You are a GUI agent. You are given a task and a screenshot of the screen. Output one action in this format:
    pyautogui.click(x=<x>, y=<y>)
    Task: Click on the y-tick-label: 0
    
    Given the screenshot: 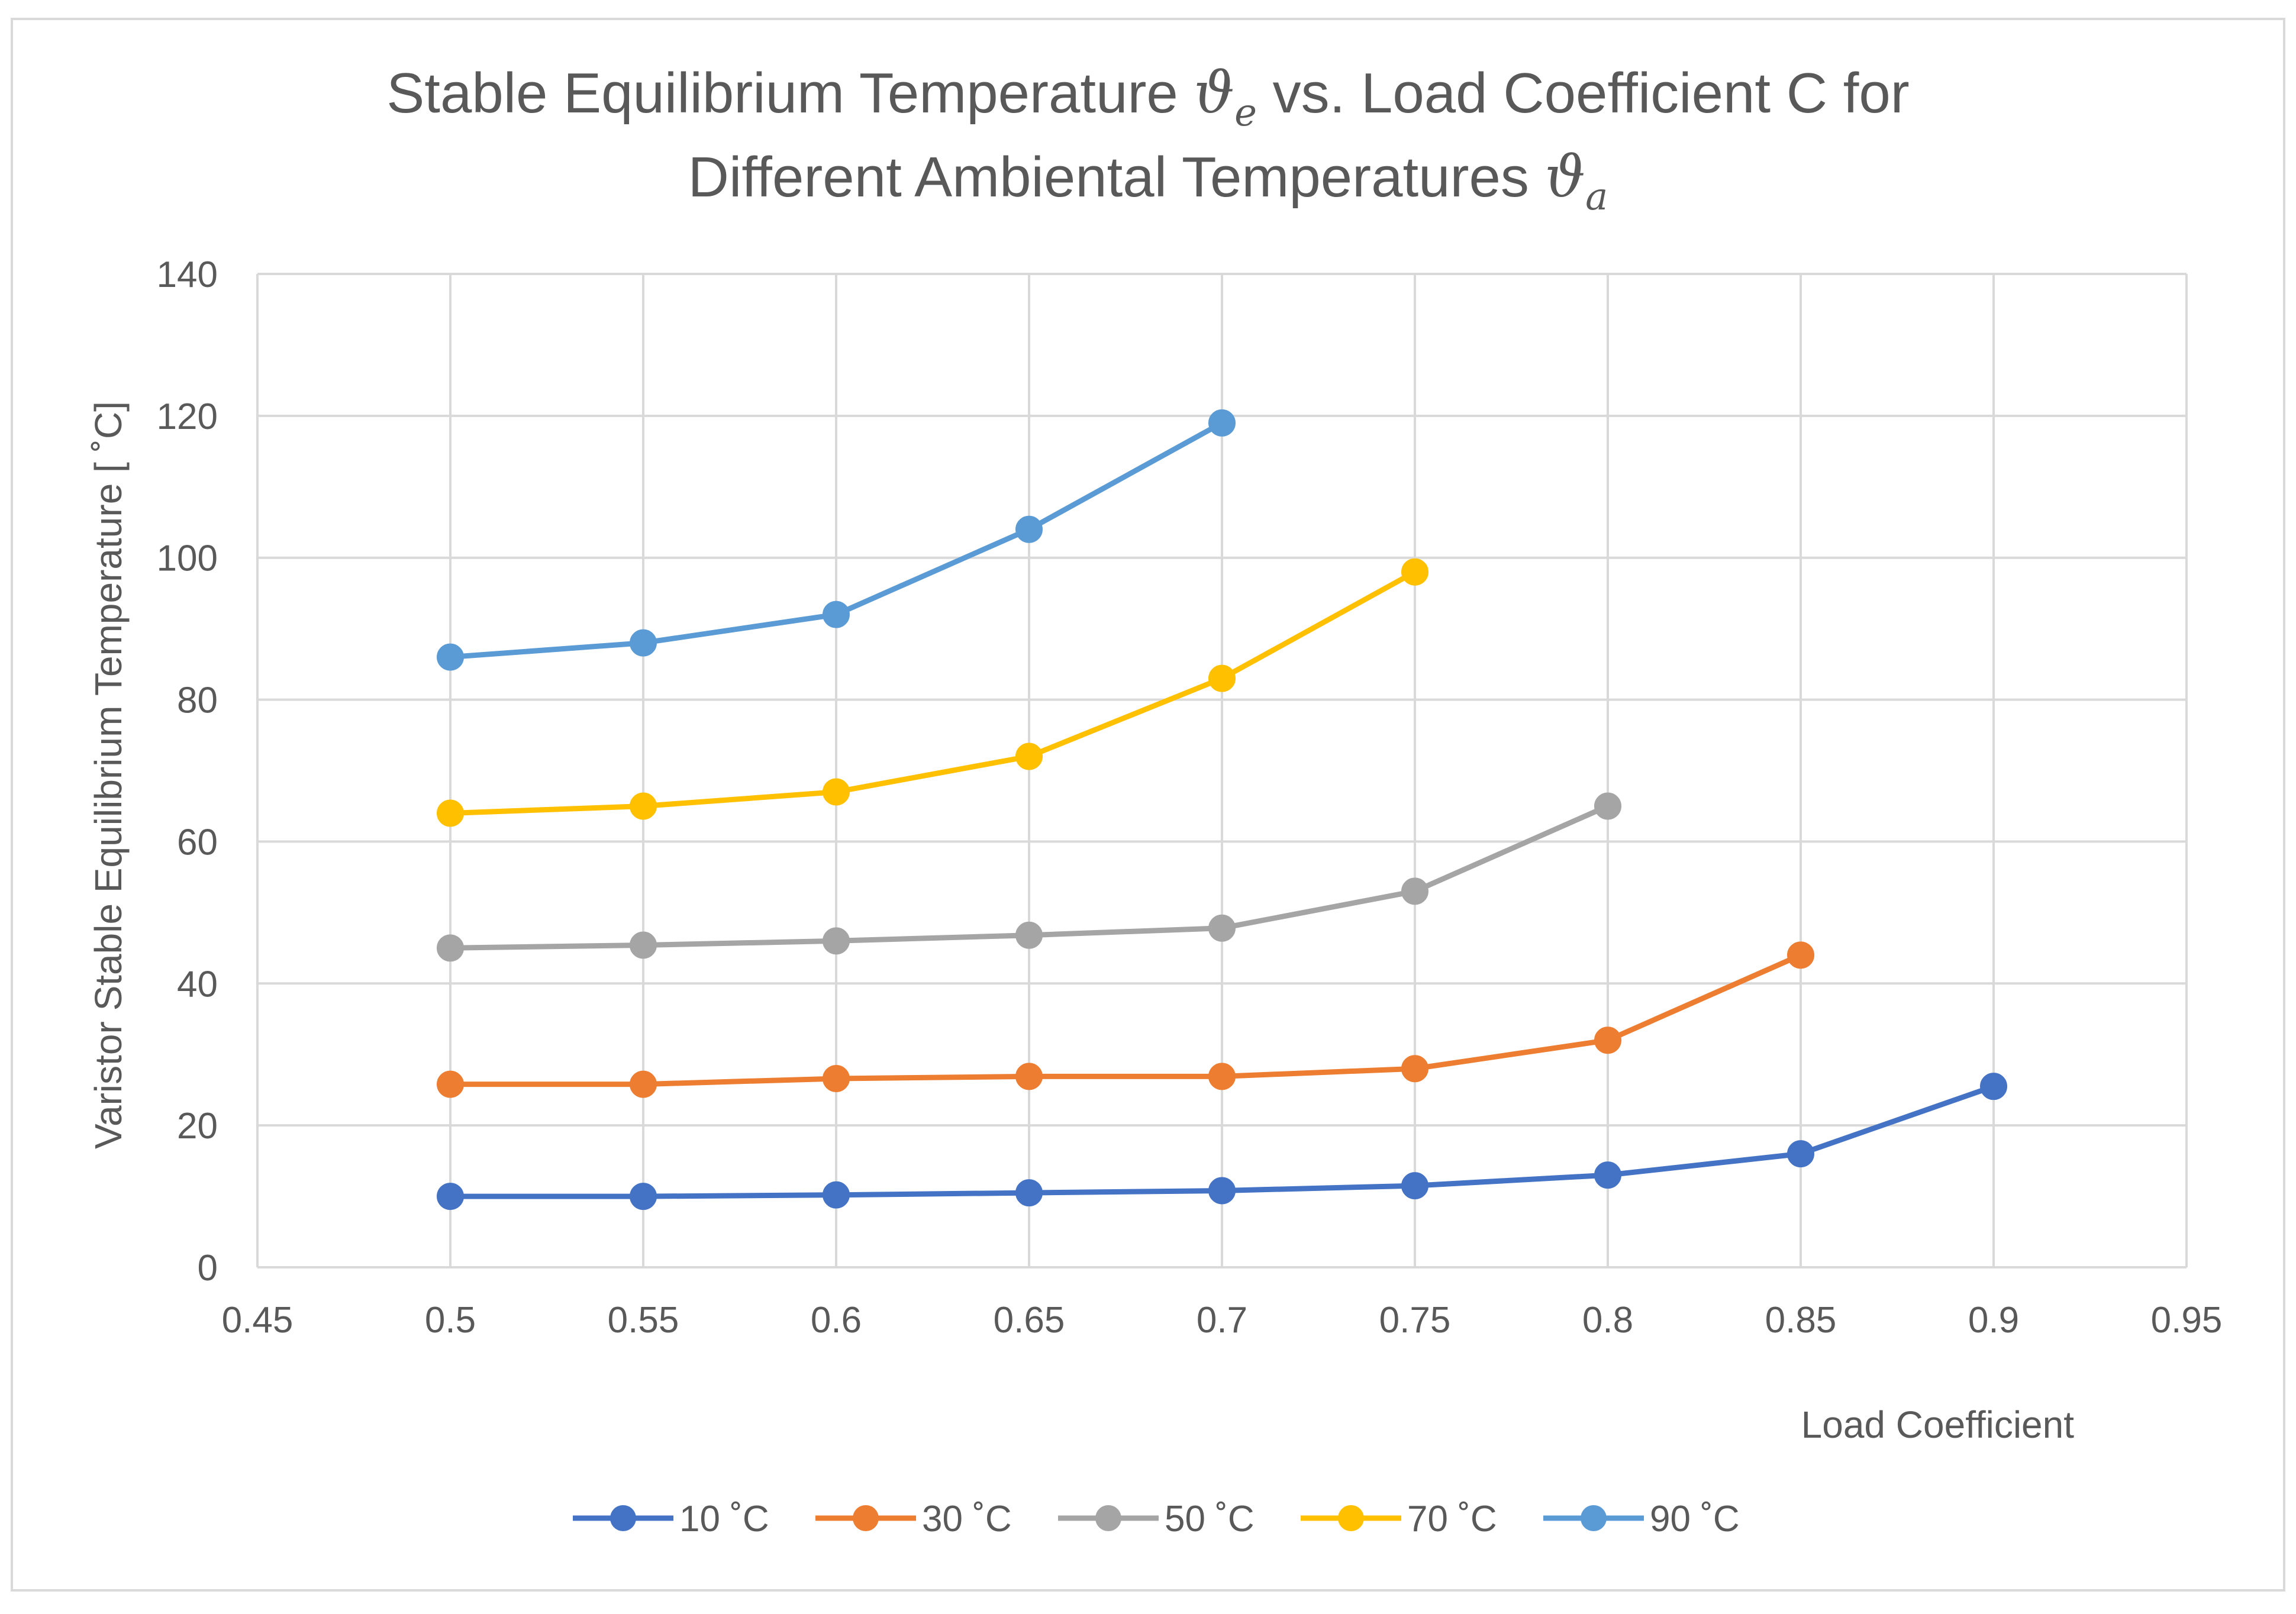 What is the action you would take?
    pyautogui.click(x=208, y=1269)
    